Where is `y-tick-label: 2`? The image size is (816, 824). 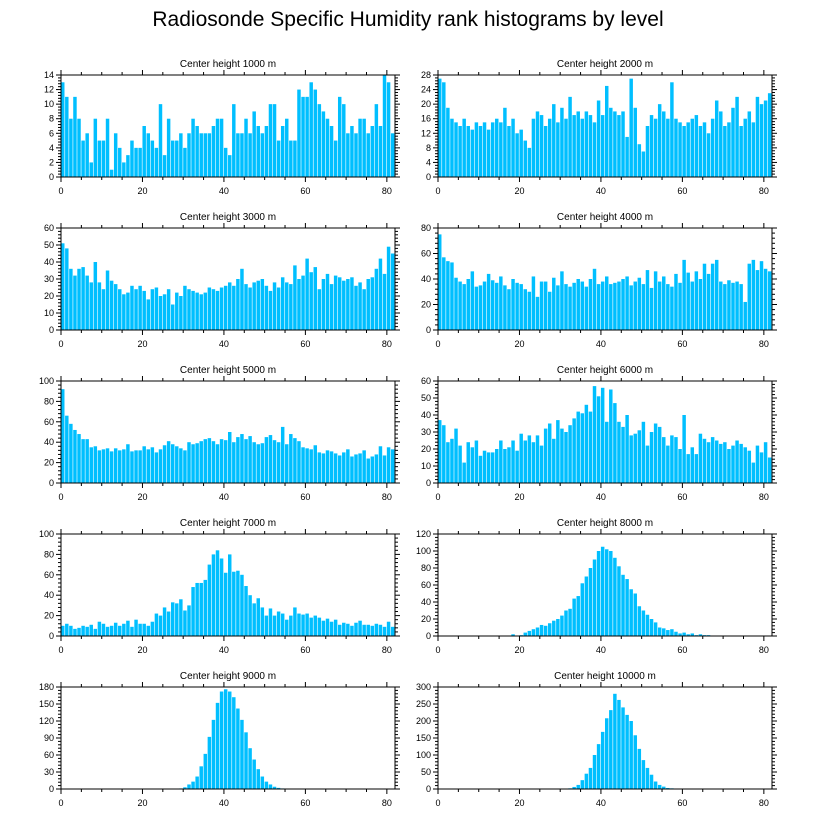
y-tick-label: 2 is located at coordinates (51, 162).